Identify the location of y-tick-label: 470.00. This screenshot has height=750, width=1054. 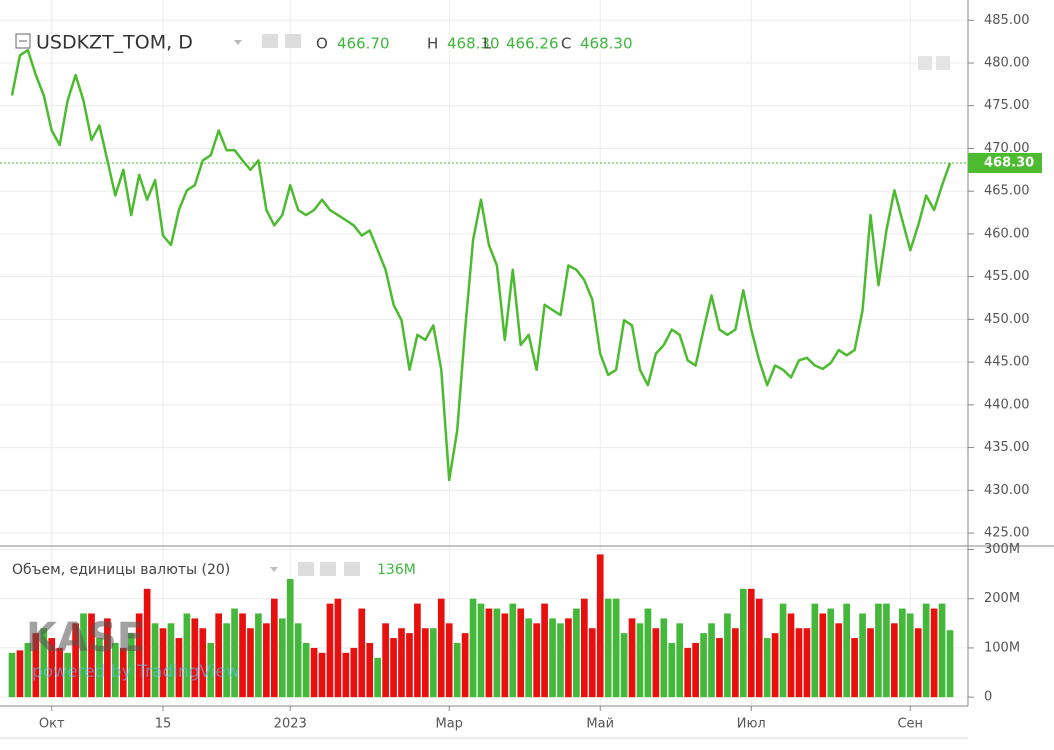
(1007, 148).